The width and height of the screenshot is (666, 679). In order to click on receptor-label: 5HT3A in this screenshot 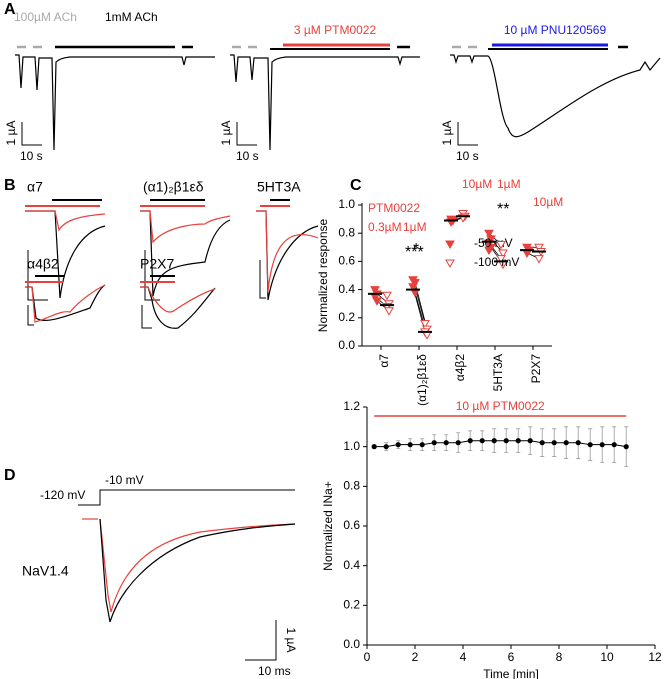, I will do `click(279, 187)`.